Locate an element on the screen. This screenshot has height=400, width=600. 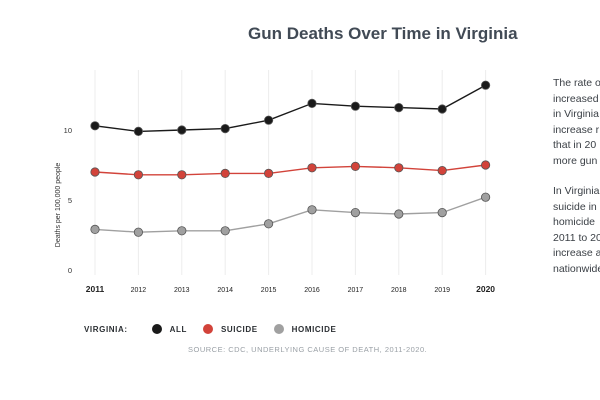
point-all-2020 is located at coordinates (485, 85).